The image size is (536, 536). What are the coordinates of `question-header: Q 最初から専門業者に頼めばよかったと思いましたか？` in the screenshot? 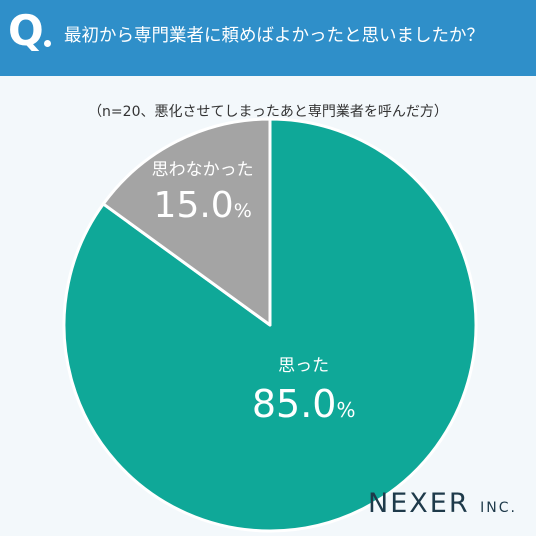 It's located at (268, 38).